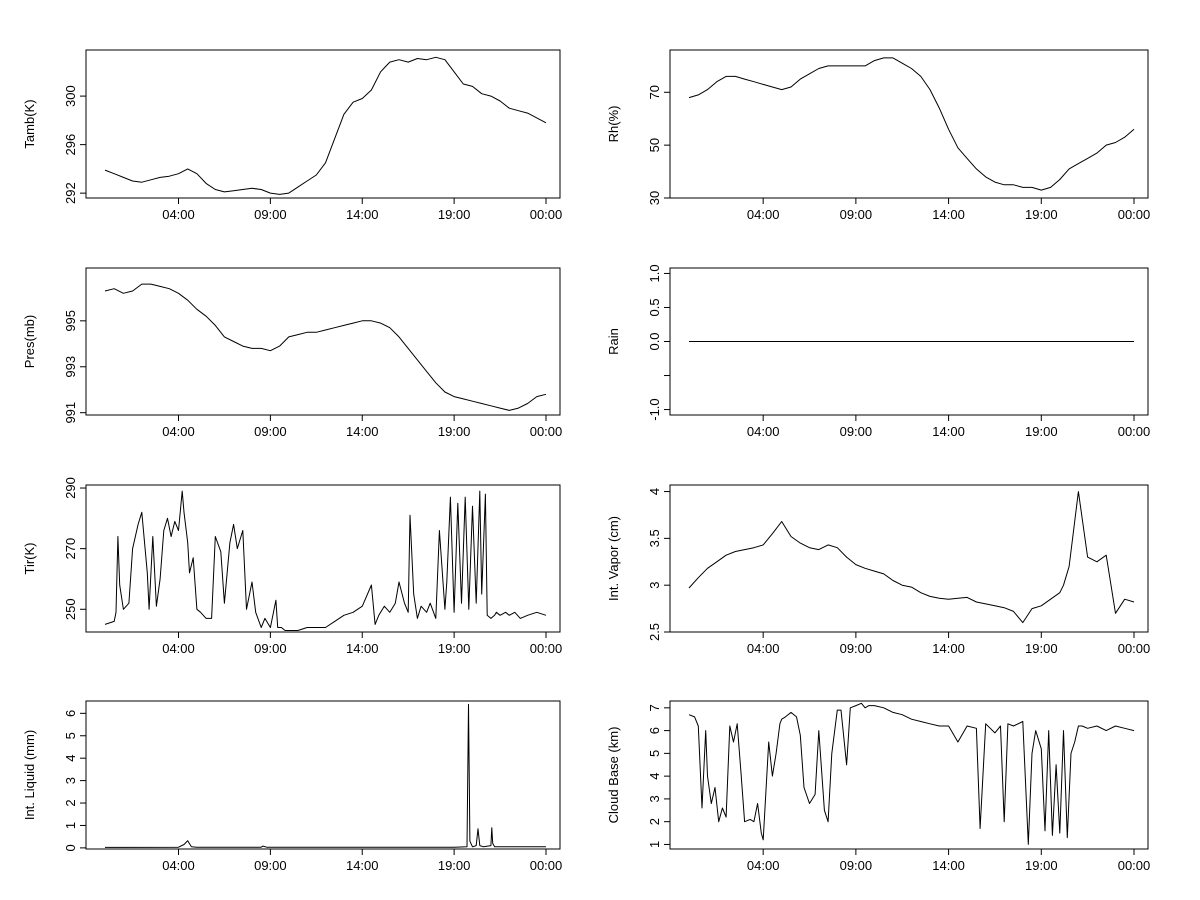  Describe the element at coordinates (70, 413) in the screenshot. I see `y-tick-label: 991` at that location.